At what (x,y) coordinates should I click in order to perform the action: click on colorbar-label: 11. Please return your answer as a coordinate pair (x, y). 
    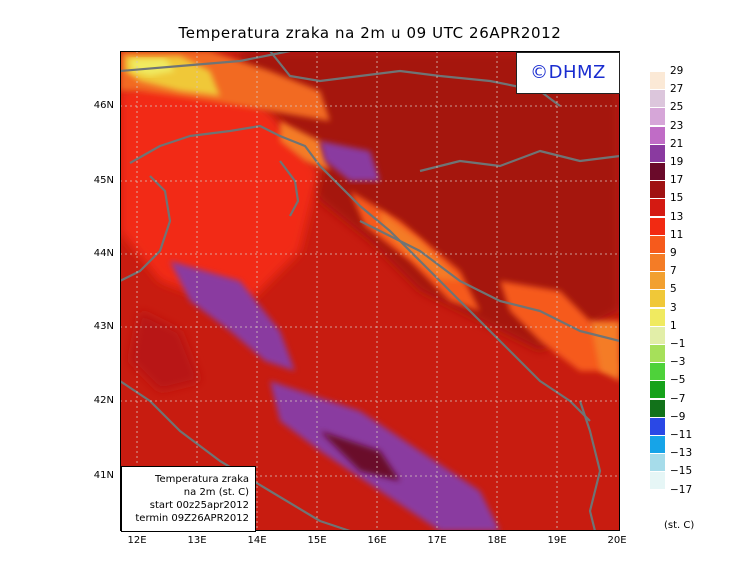
    Looking at the image, I should click on (677, 234).